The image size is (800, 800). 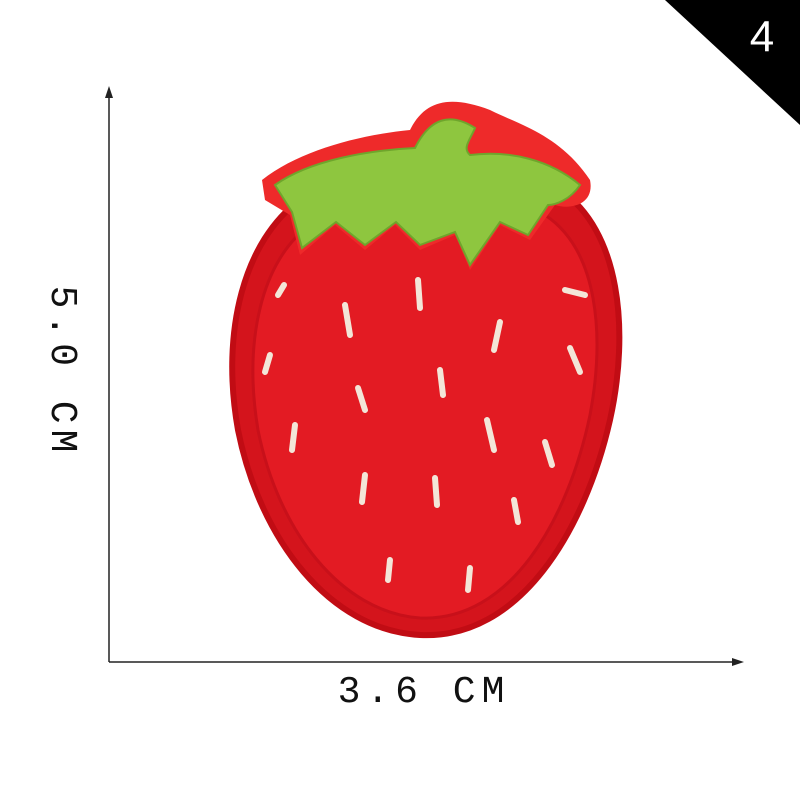 What do you see at coordinates (762, 37) in the screenshot?
I see `badge-number: 4` at bounding box center [762, 37].